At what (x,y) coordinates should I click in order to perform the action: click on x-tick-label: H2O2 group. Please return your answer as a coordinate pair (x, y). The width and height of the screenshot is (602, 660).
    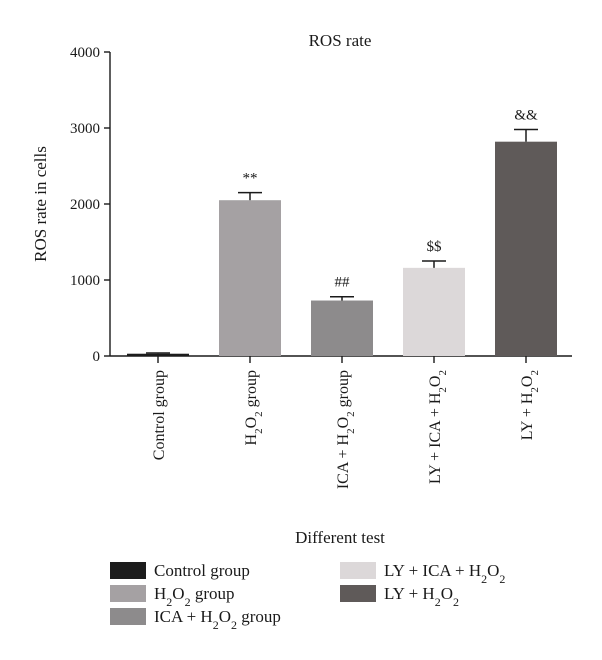
    Looking at the image, I should click on (254, 407).